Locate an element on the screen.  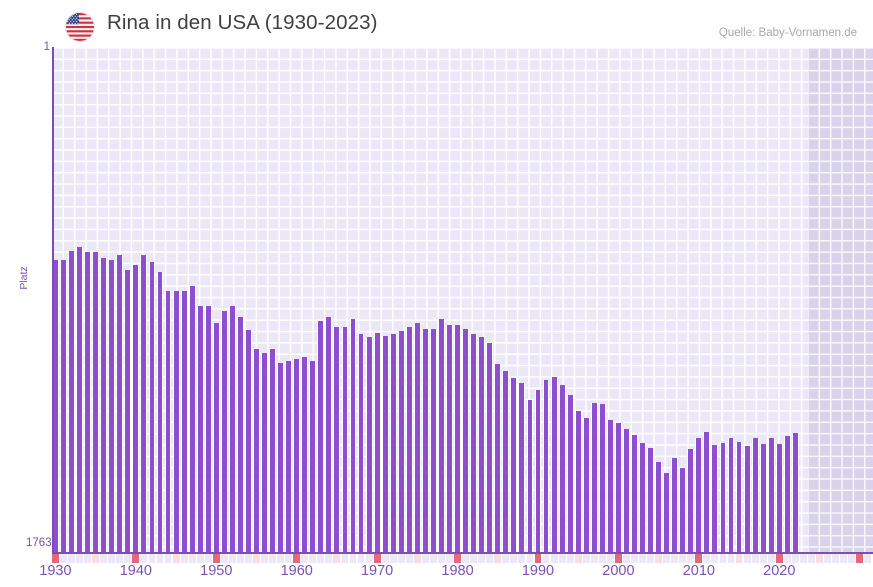
x-axis-tick-label: 1940 is located at coordinates (135, 571).